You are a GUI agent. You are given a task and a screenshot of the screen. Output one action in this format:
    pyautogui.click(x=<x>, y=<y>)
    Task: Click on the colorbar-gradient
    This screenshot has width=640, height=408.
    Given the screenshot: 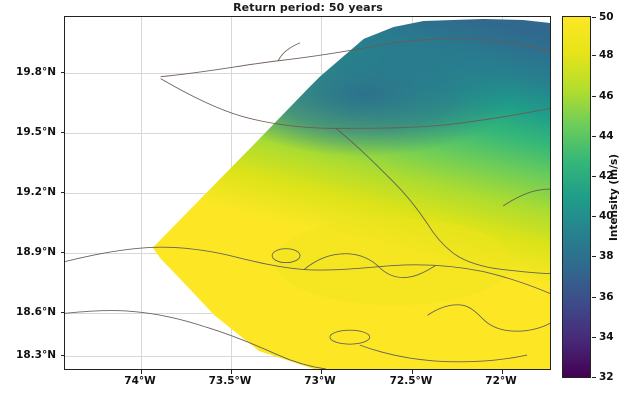 What is the action you would take?
    pyautogui.click(x=576, y=197)
    